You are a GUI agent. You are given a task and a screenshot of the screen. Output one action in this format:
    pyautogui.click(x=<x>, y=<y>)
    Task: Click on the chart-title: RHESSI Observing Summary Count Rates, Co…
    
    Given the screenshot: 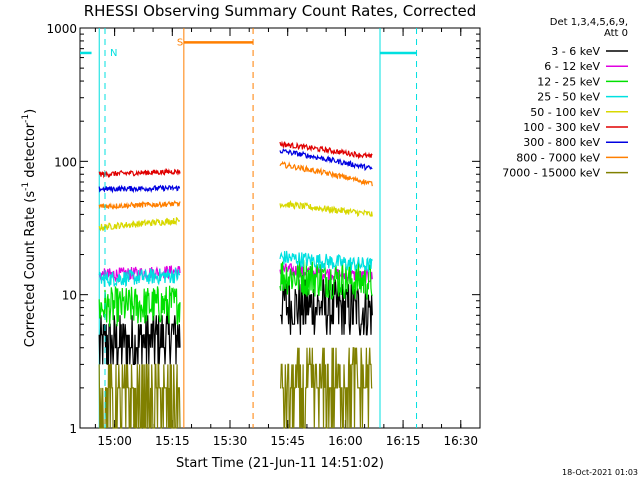 What is the action you would take?
    pyautogui.click(x=280, y=11)
    